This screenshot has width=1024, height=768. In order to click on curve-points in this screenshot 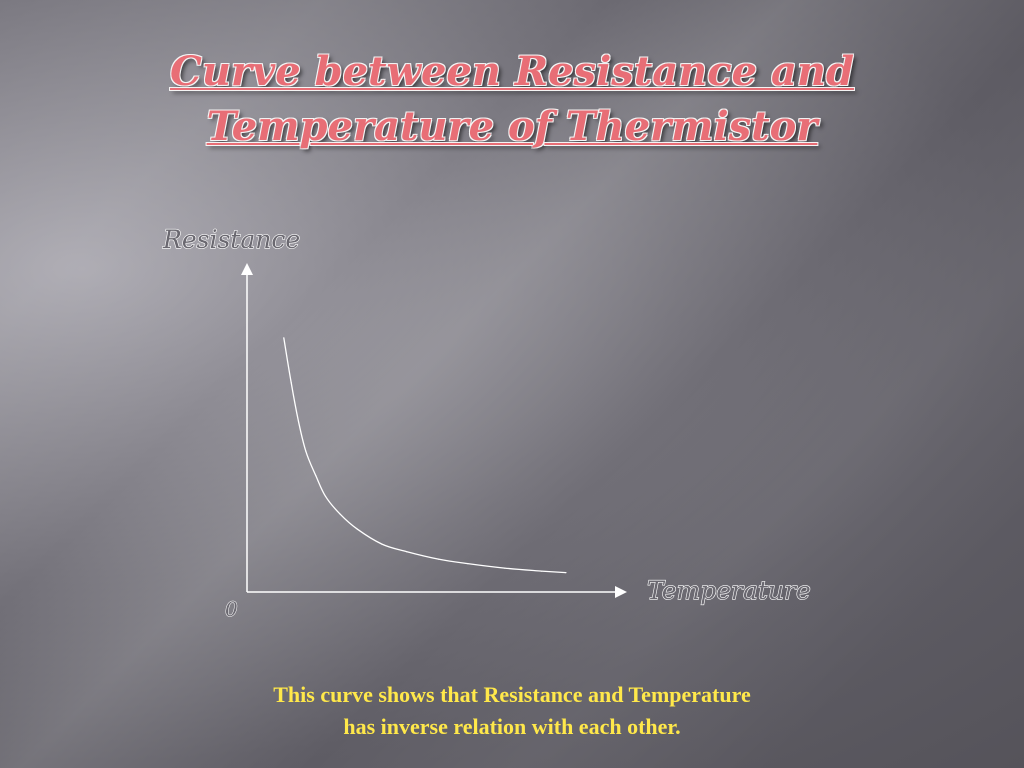, I will do `click(425, 455)`.